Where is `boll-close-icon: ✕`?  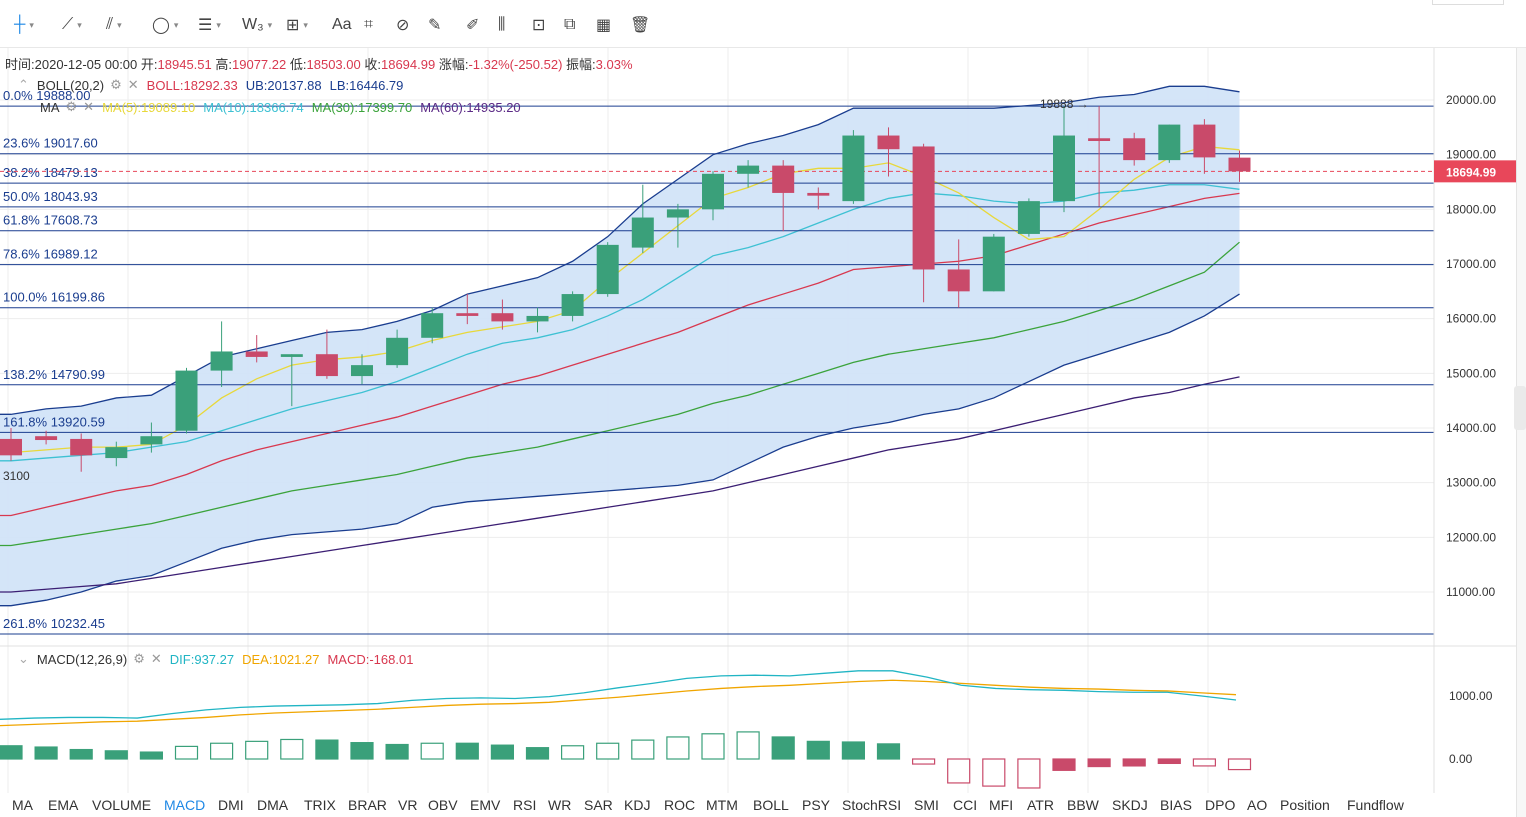
boll-close-icon: ✕ is located at coordinates (133, 84).